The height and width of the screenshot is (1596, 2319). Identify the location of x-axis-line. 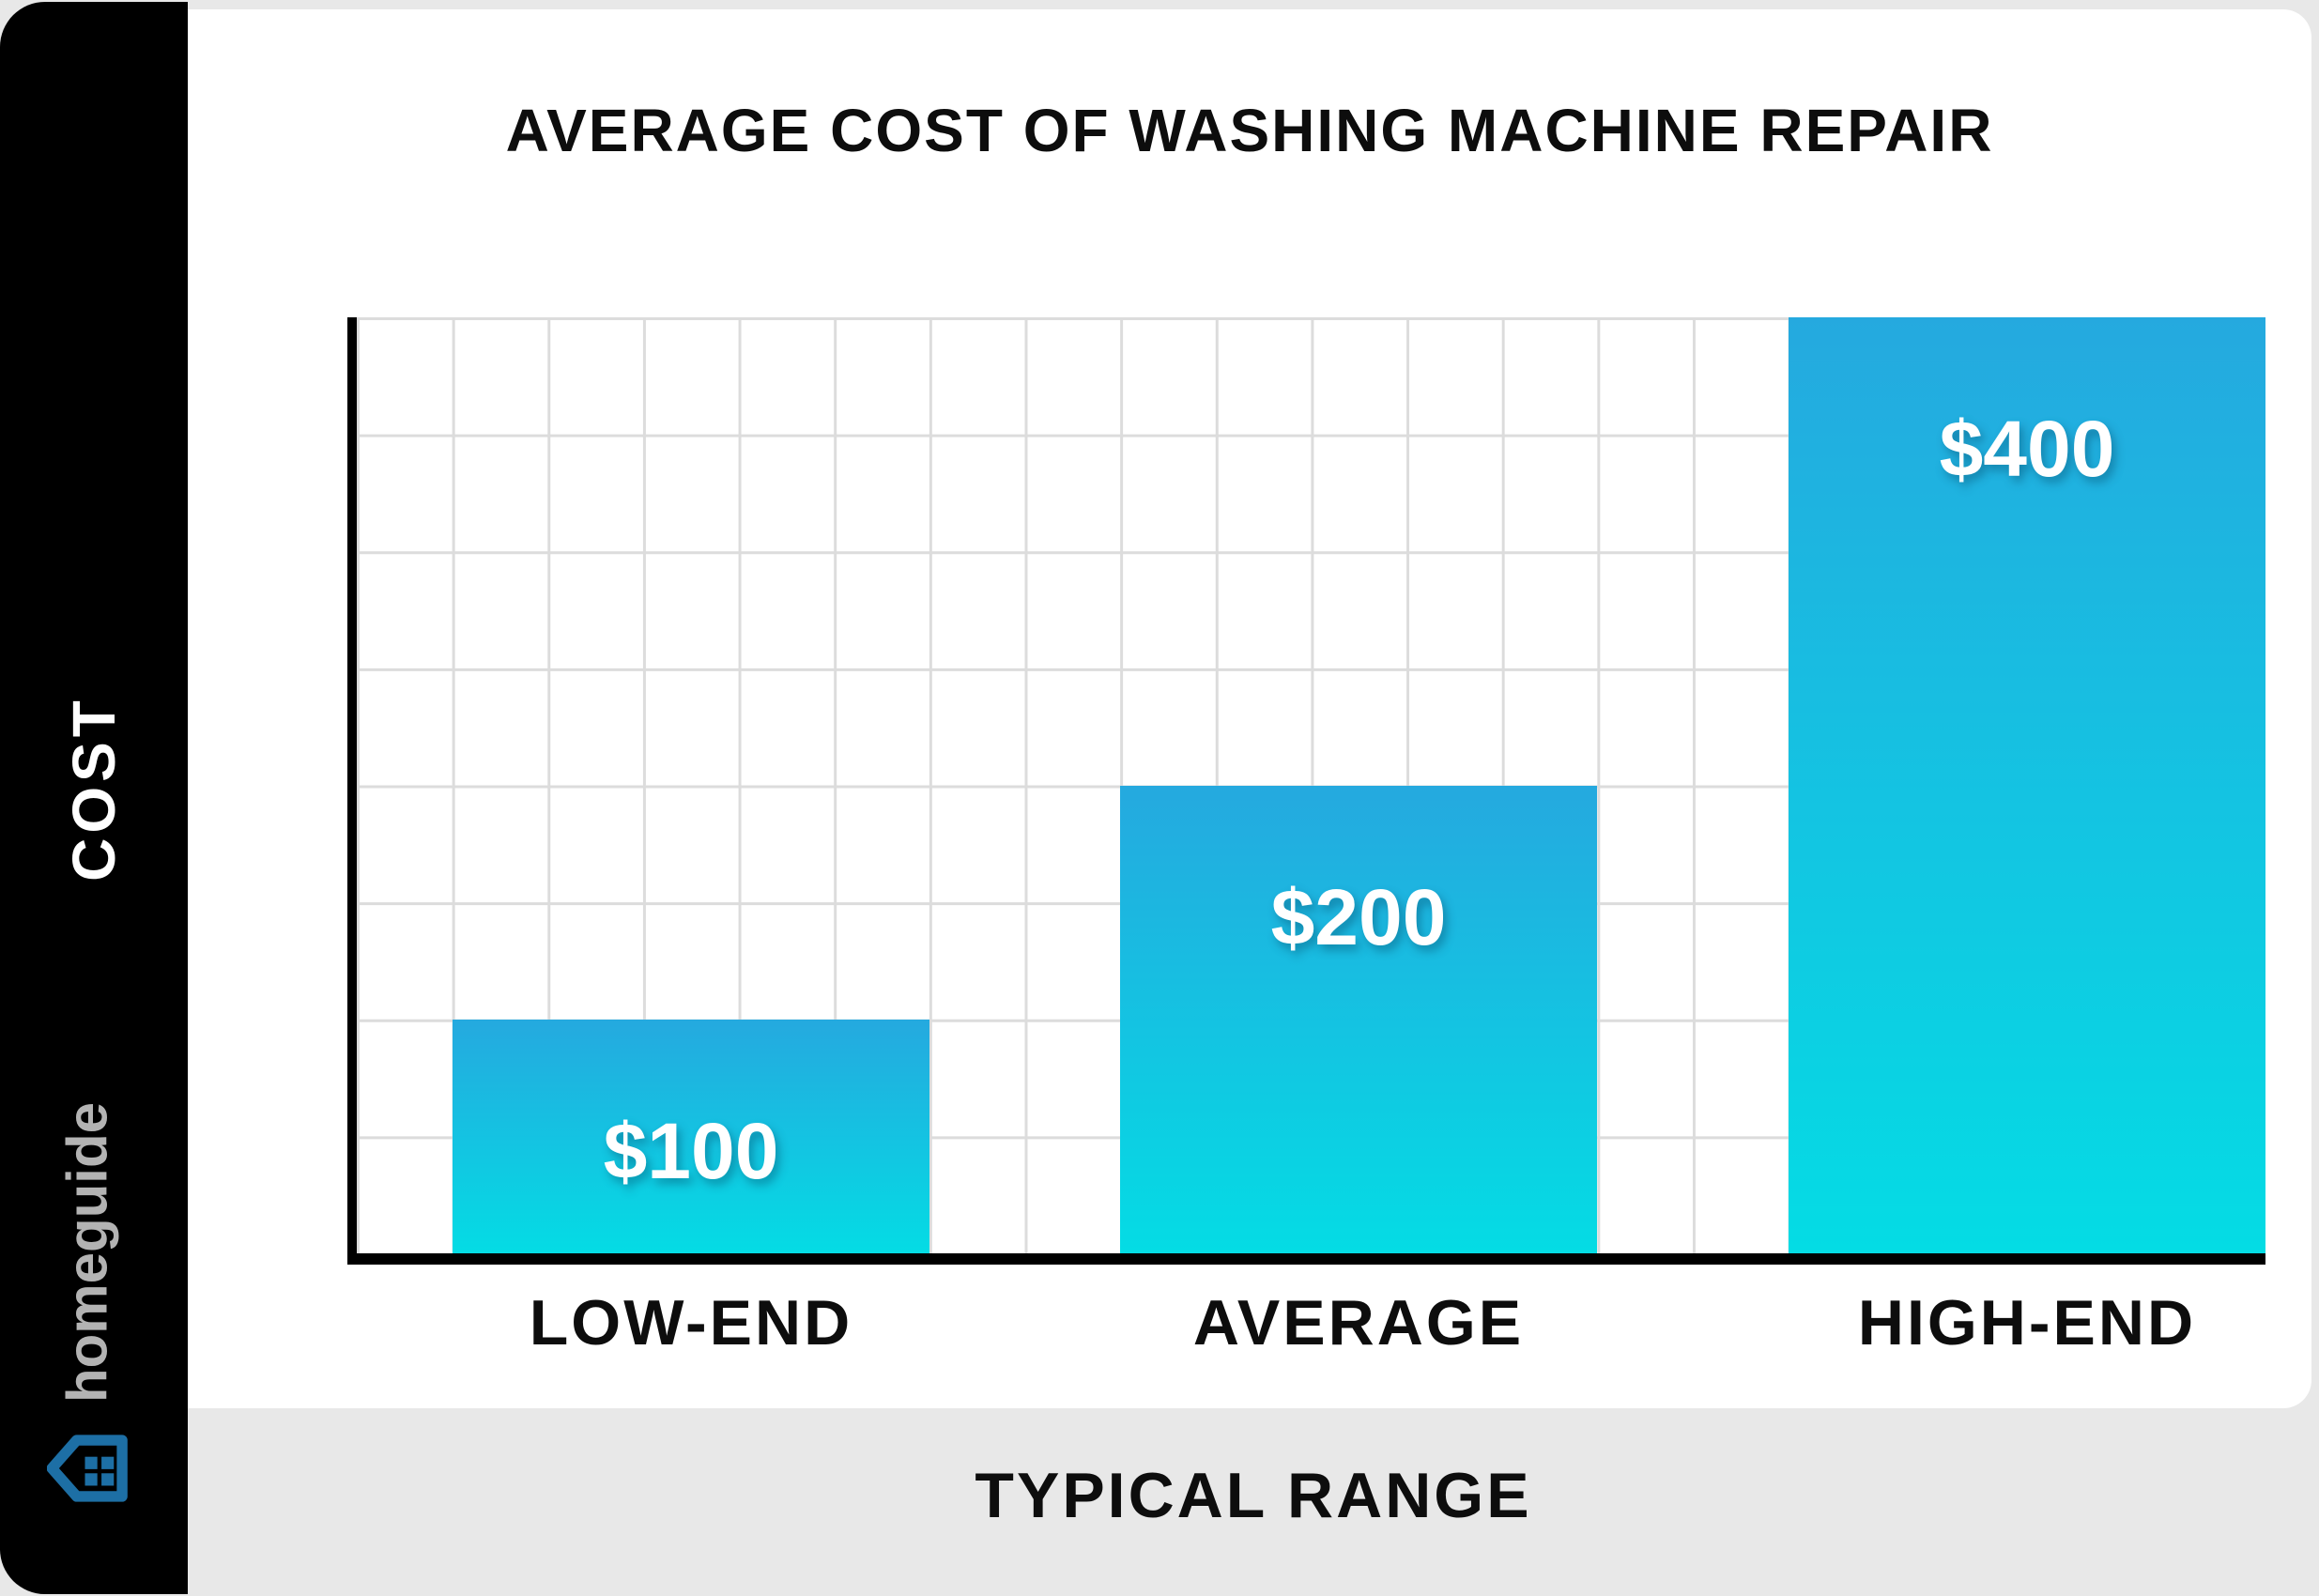
(1306, 1259).